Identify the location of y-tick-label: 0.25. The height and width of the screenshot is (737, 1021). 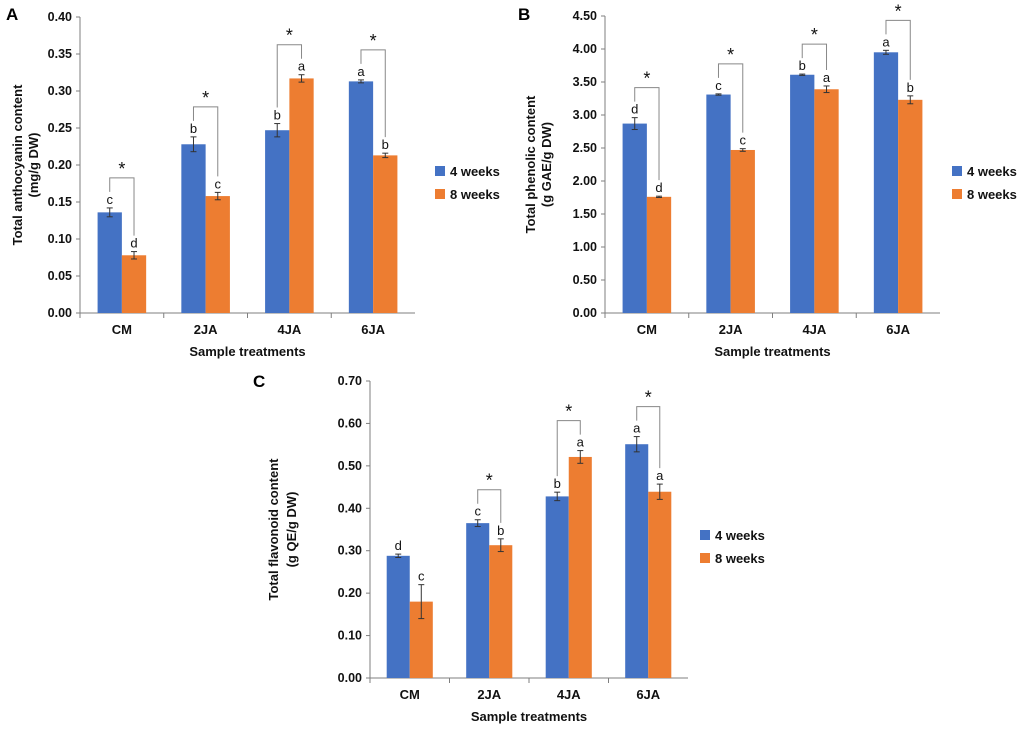
(60, 128).